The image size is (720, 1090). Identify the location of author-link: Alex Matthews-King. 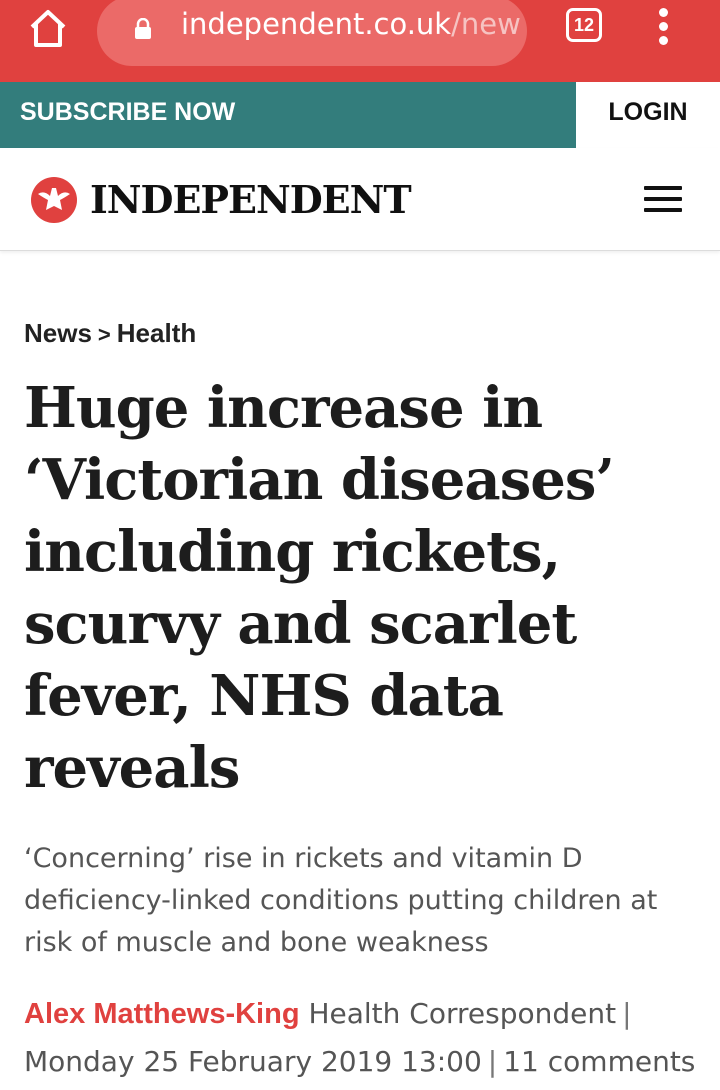
(162, 1014).